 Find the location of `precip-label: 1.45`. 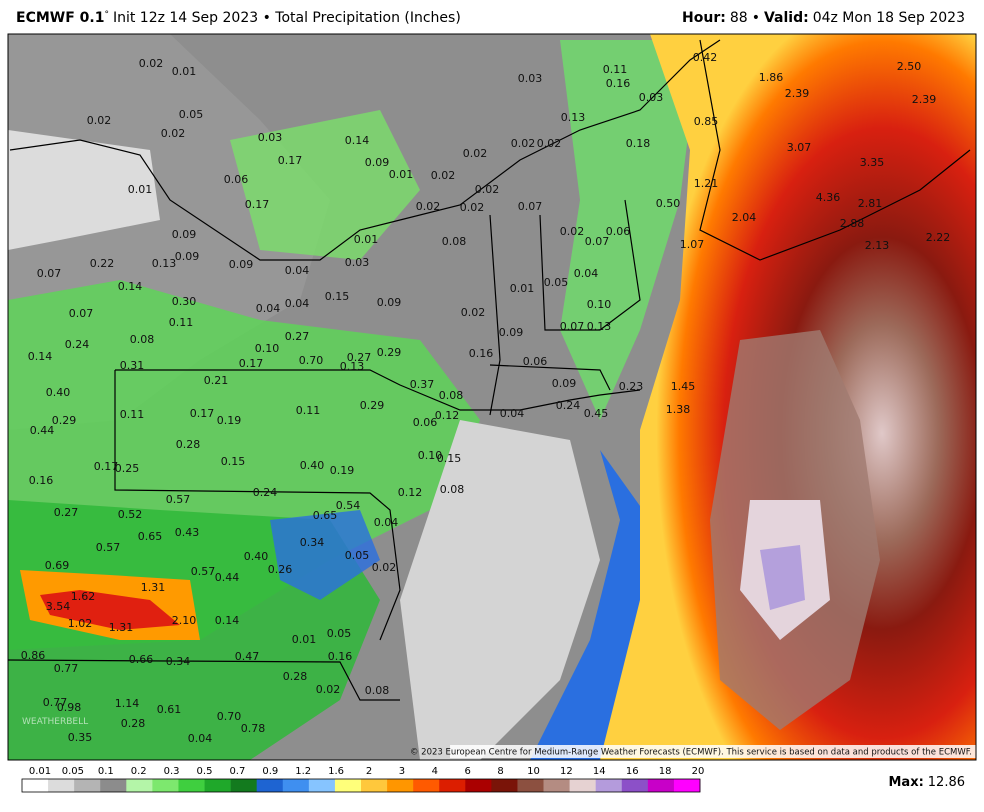

precip-label: 1.45 is located at coordinates (683, 386).